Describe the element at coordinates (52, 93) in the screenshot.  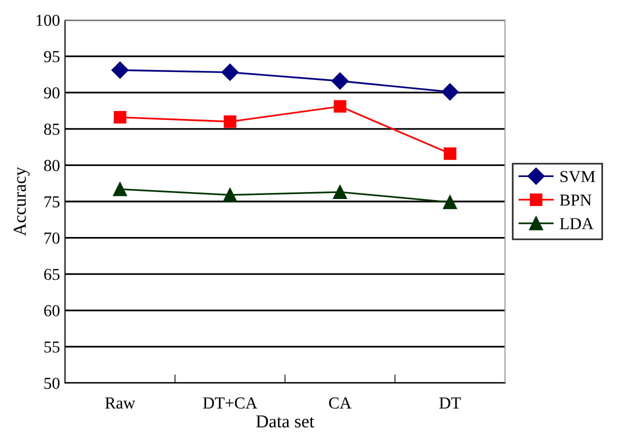
I see `y-tick-label: 90` at that location.